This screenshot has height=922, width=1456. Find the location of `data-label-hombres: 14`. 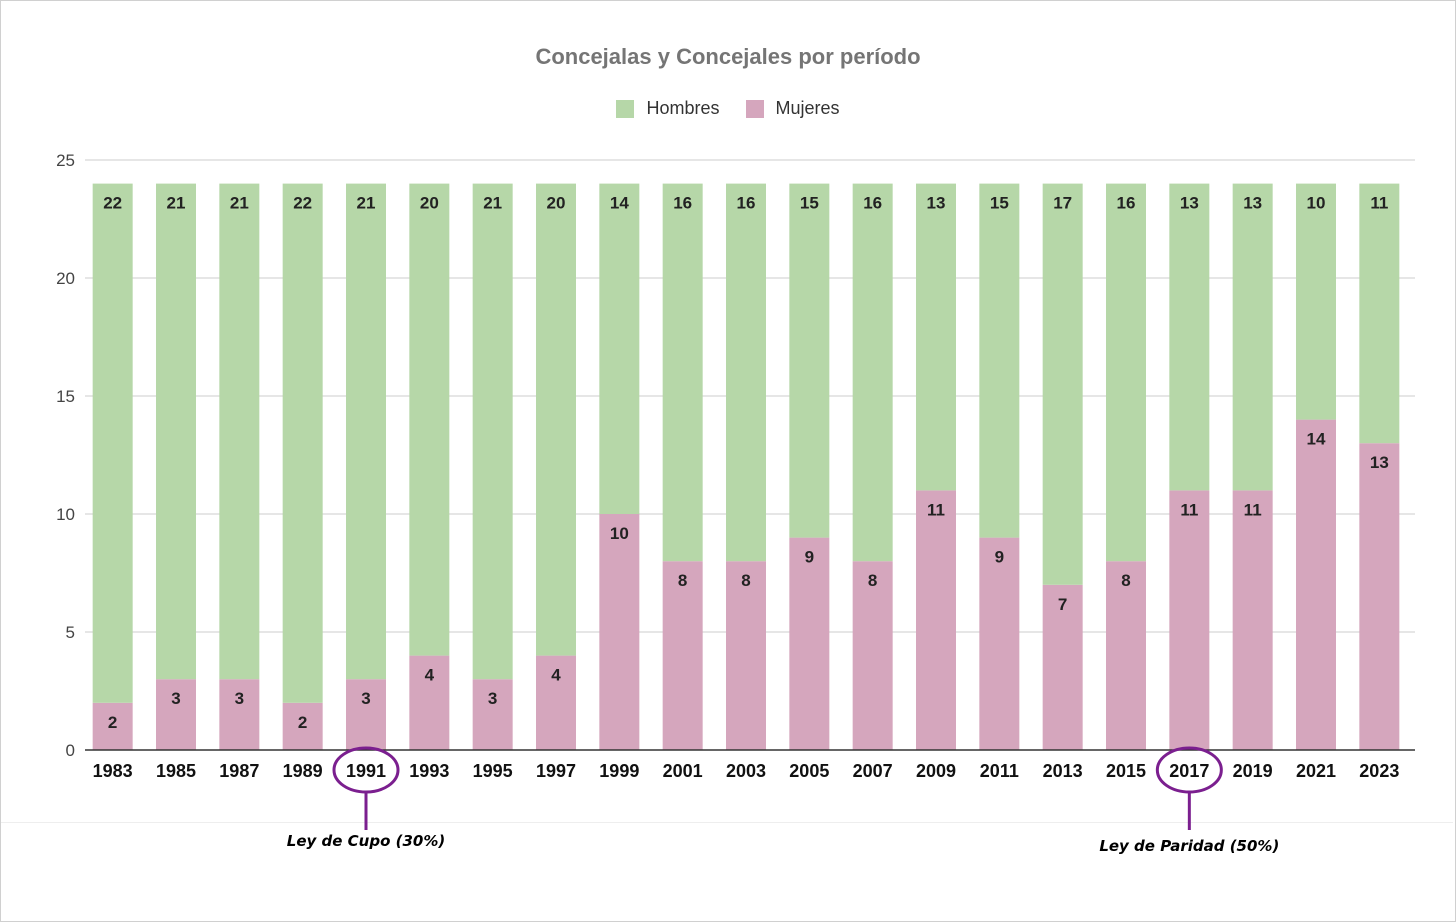

data-label-hombres: 14 is located at coordinates (619, 203).